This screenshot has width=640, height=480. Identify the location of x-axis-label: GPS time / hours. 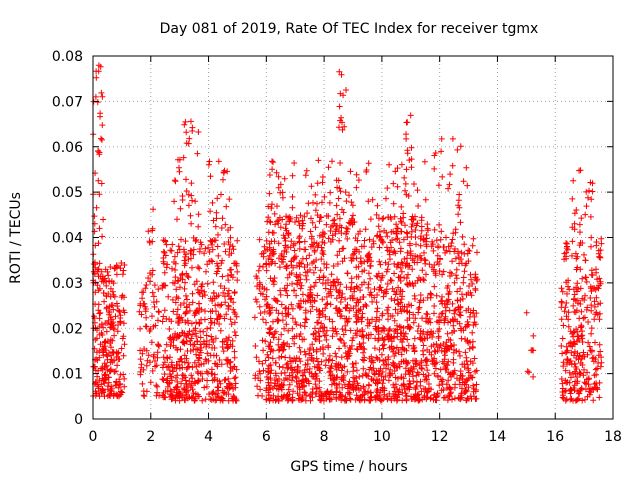
(348, 467).